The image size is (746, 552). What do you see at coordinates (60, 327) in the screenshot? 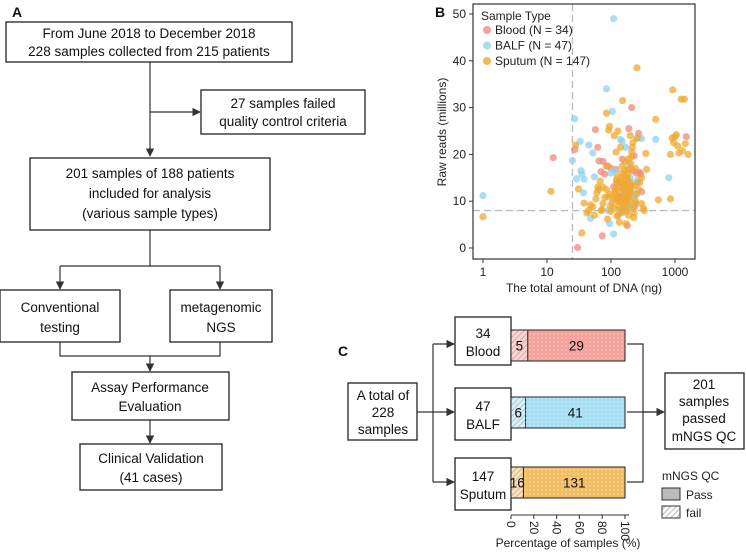
I see `conventional-line-2: testing` at bounding box center [60, 327].